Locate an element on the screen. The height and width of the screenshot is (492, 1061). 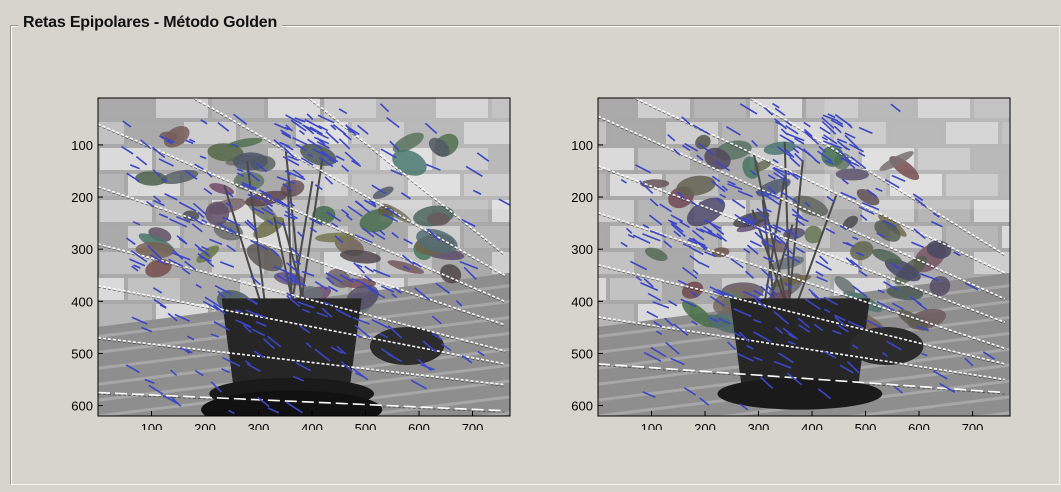
x-tick-label: 300 is located at coordinates (259, 425).